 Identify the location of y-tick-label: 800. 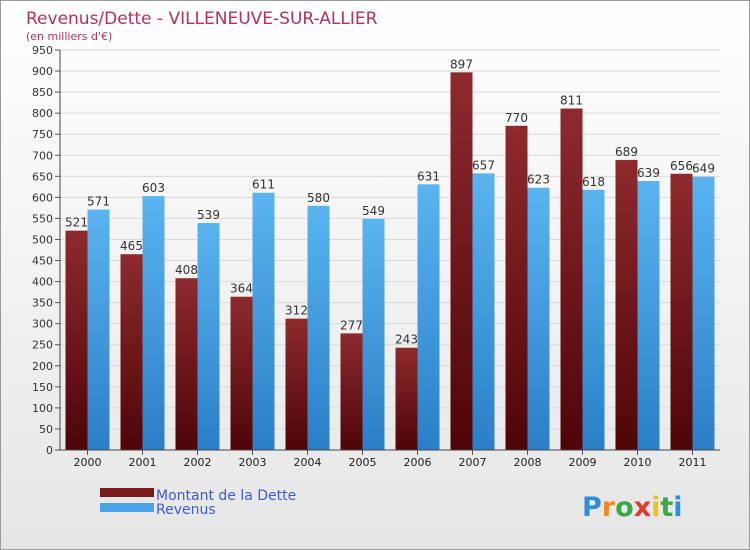
(42, 113).